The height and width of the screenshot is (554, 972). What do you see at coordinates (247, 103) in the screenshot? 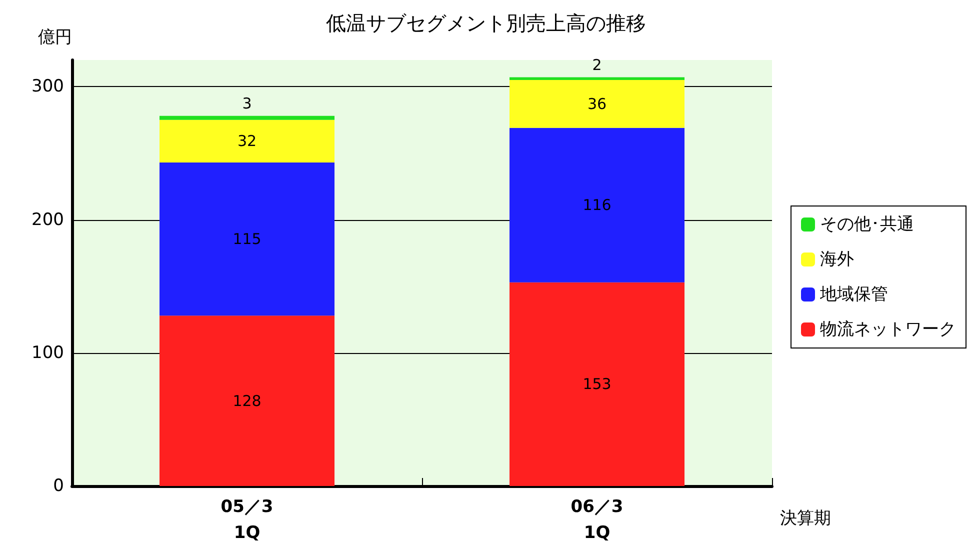
I see `data-label: 3` at bounding box center [247, 103].